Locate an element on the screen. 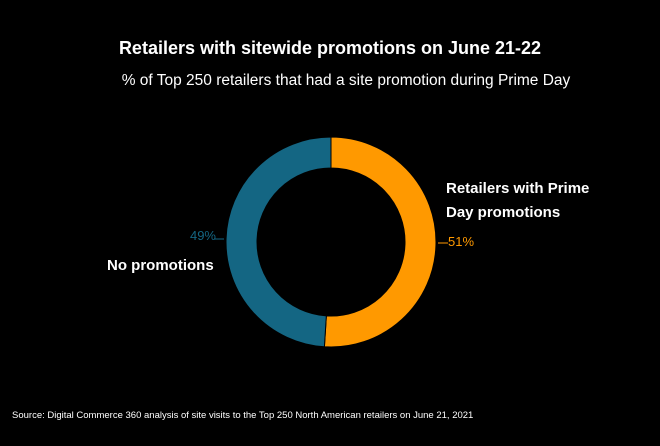  slice-category-label-1-line-0: No promotions is located at coordinates (160, 265).